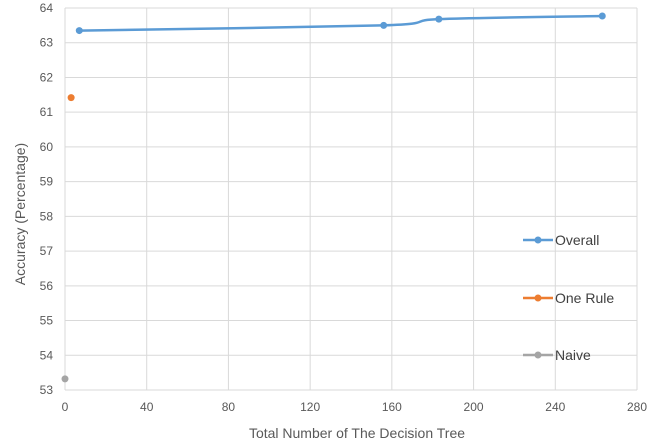 Image resolution: width=650 pixels, height=446 pixels. Describe the element at coordinates (474, 407) in the screenshot. I see `x-tick-label: 200` at that location.